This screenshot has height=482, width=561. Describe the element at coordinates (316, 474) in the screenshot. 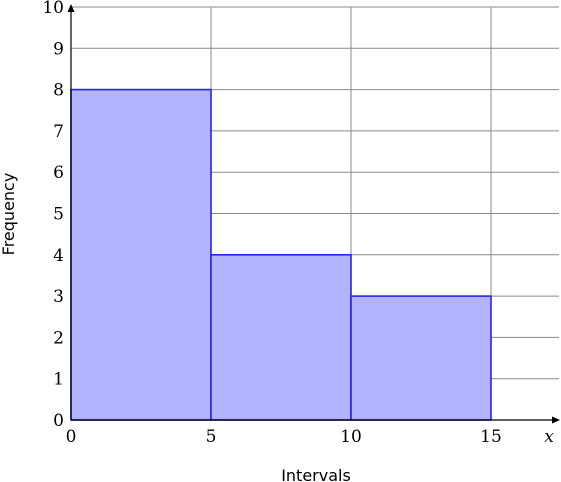

I see `x-axis-title: Intervals` at that location.